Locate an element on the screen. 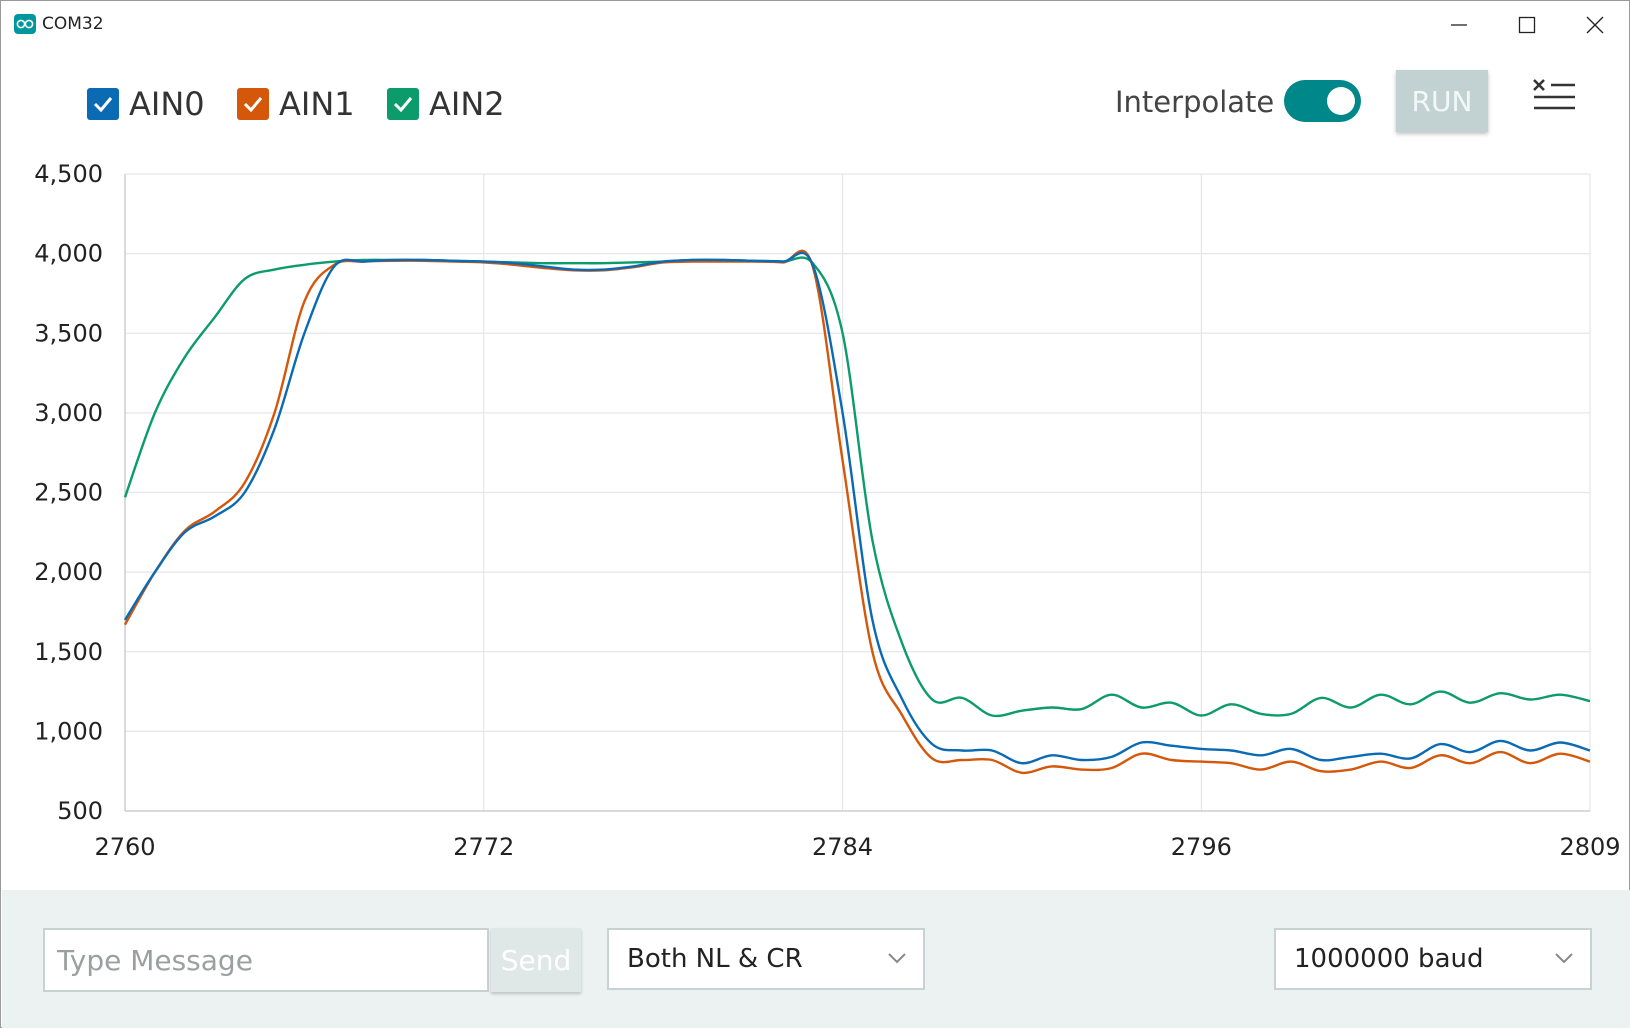 This screenshot has height=1028, width=1630. x-tick-label: 2772 is located at coordinates (483, 847).